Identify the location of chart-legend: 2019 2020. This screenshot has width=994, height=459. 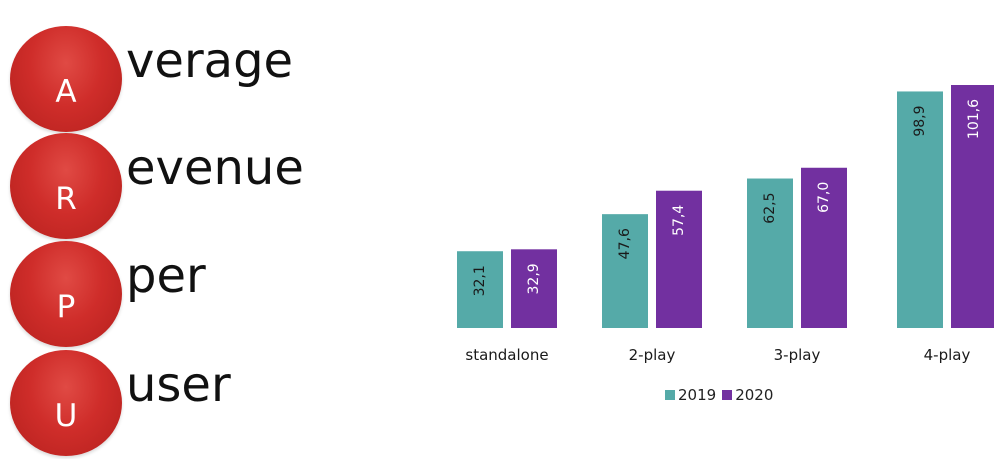
(719, 395).